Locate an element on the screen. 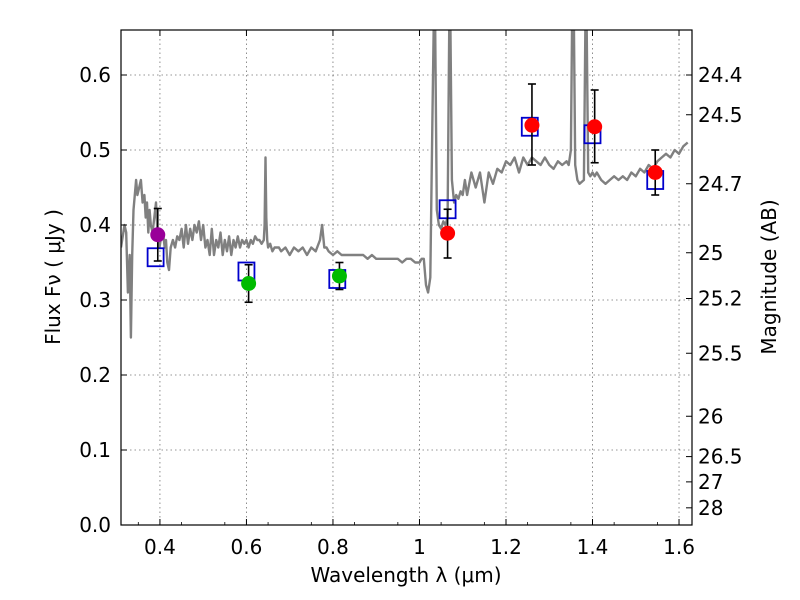 Image resolution: width=800 pixels, height=600 pixels. y-tick-label: 0.4 is located at coordinates (95, 225).